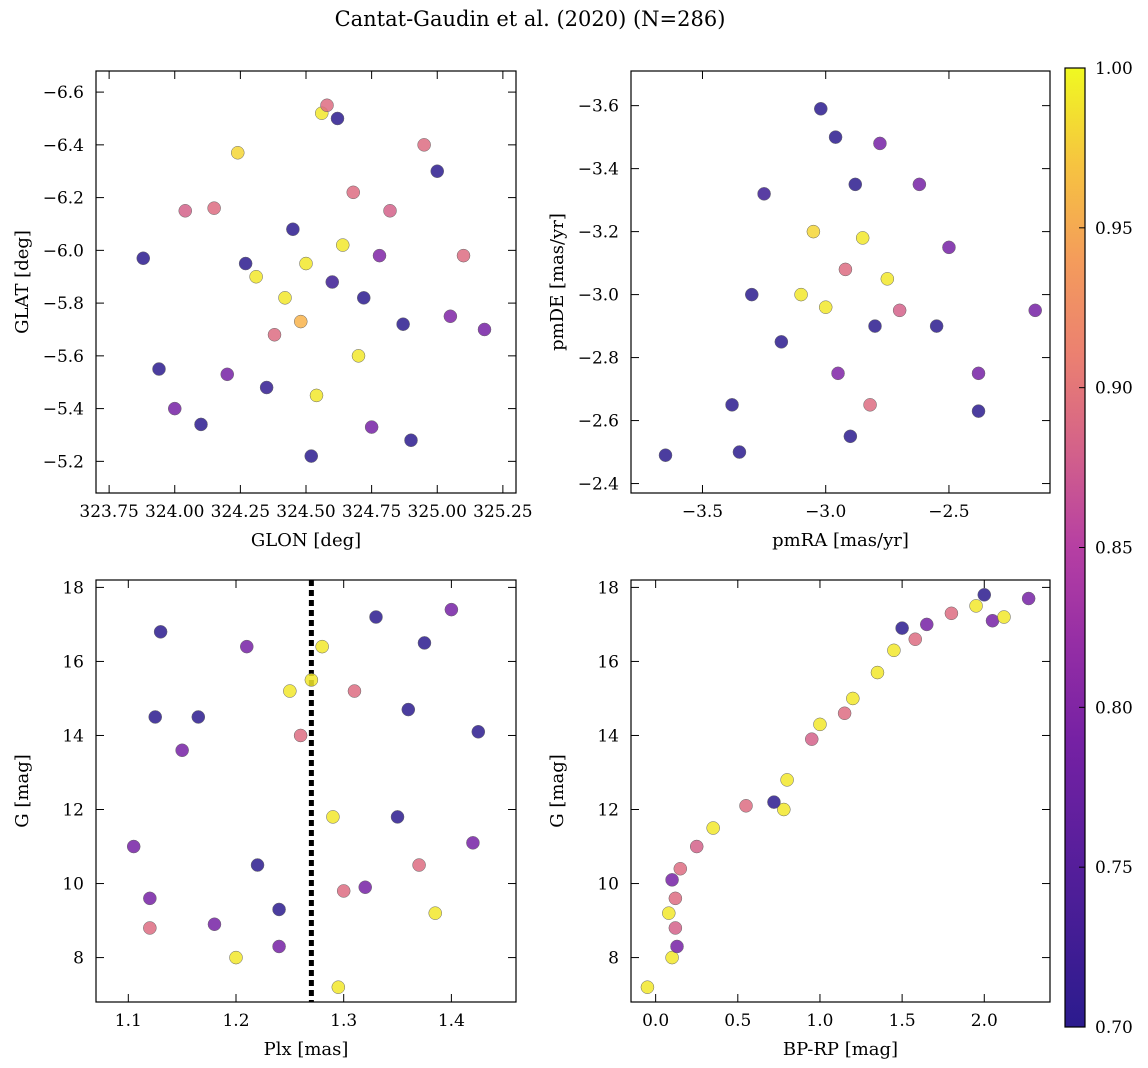  What do you see at coordinates (63, 410) in the screenshot?
I see `y-tick-label: −5.4` at bounding box center [63, 410].